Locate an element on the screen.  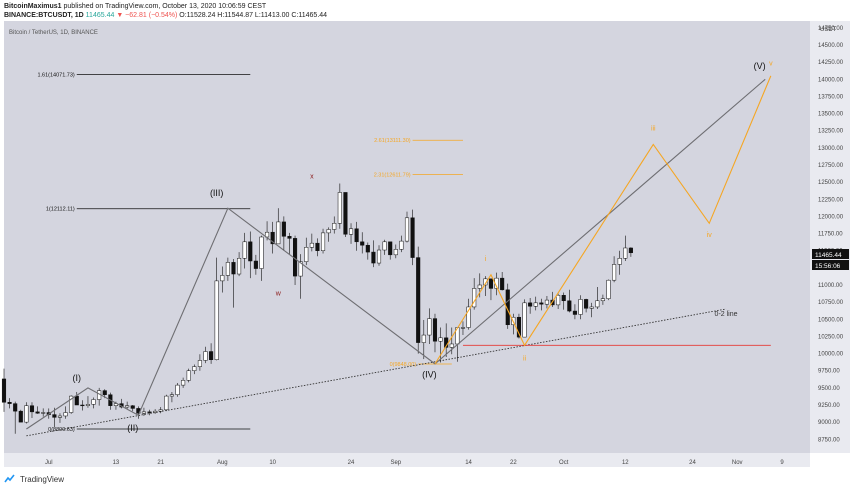
fib-label: 1(12112.11) is located at coordinates (60, 210).